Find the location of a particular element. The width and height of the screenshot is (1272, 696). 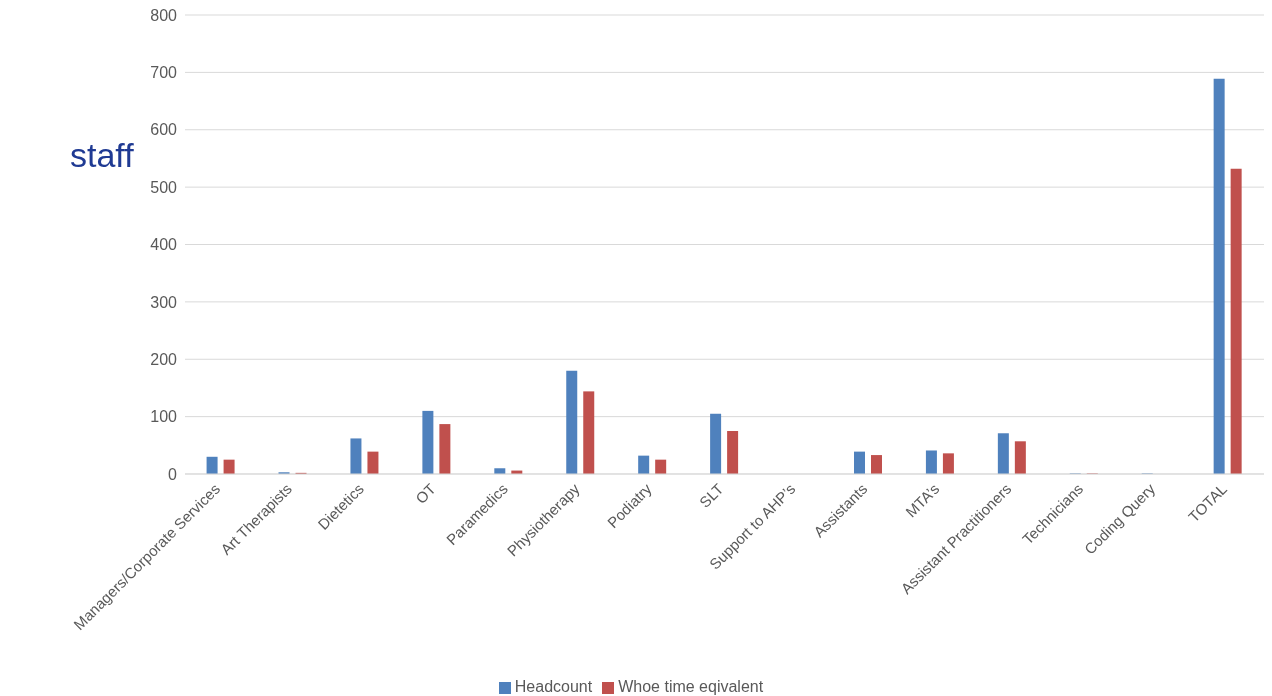

text: staff is located at coordinates (102, 155).